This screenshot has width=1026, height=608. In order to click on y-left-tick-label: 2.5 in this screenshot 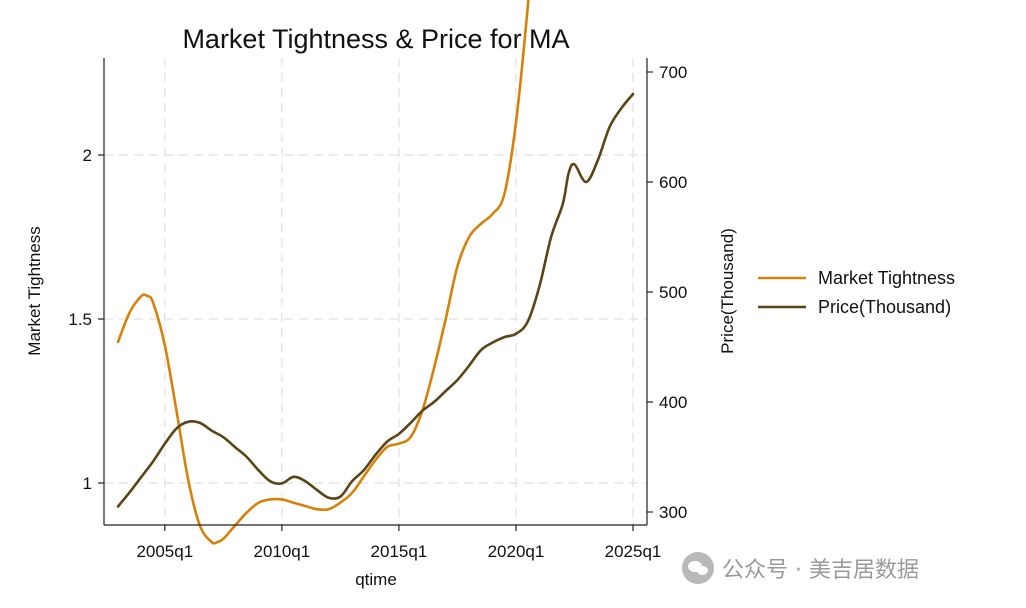, I will do `click(80, 0)`.